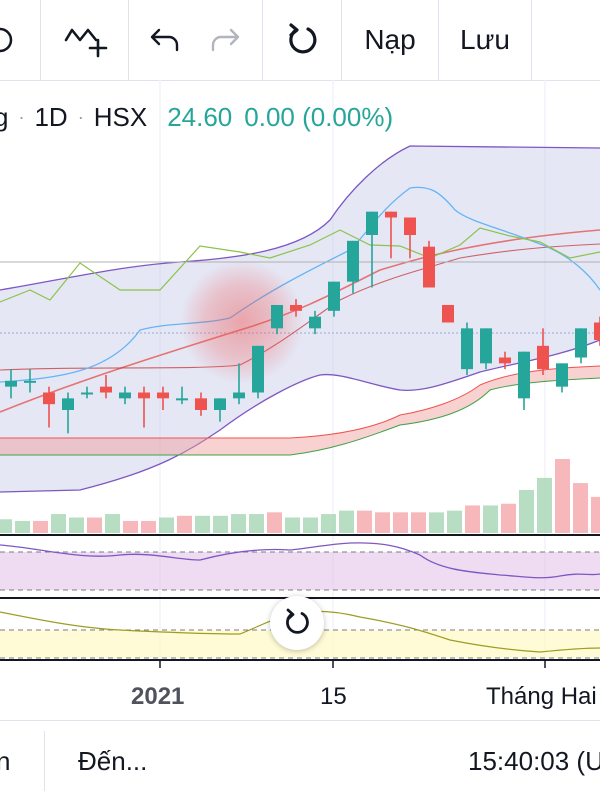  What do you see at coordinates (86, 43) in the screenshot?
I see `indicator-add-icon` at bounding box center [86, 43].